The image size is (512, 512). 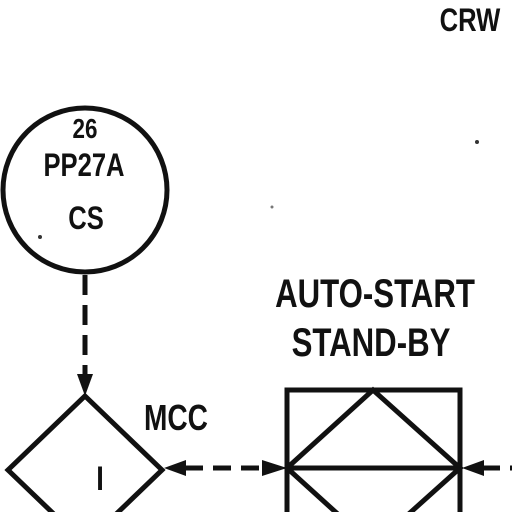 What do you see at coordinates (470, 20) in the screenshot?
I see `corner-label: CRW` at bounding box center [470, 20].